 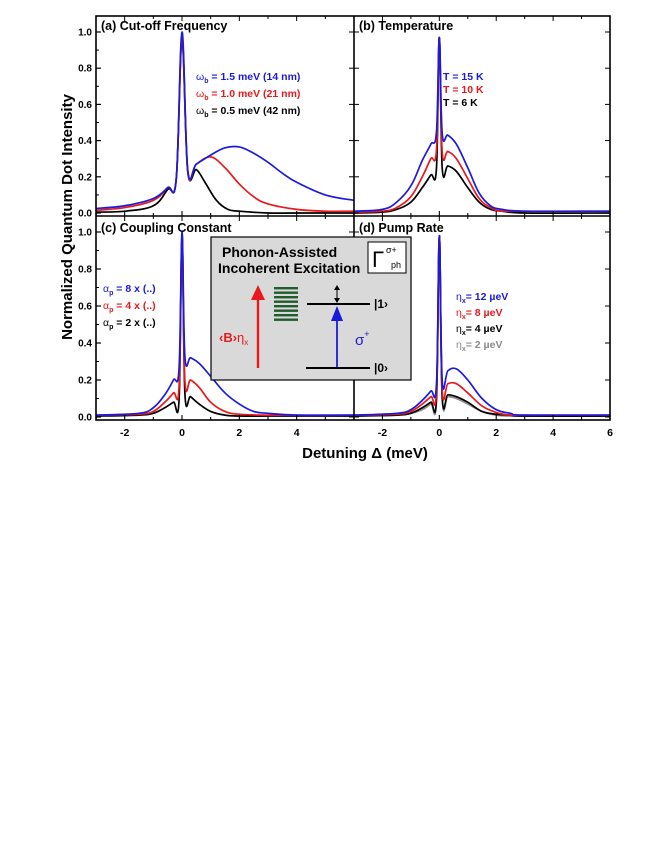 What do you see at coordinates (67, 216) in the screenshot?
I see `y-axis-label: Normalized Quantum Dot Intensity` at bounding box center [67, 216].